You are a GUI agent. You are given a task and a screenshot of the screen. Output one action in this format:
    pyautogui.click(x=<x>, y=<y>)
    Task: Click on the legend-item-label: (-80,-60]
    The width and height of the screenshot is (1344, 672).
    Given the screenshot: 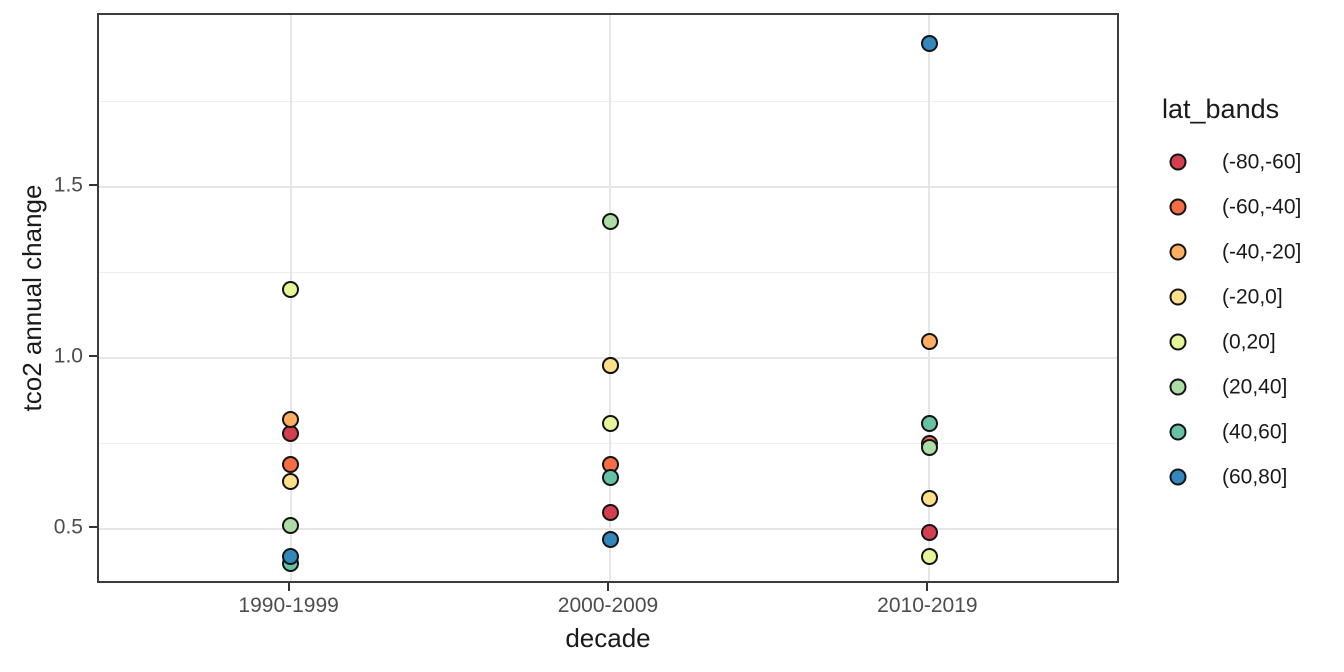 What is the action you would take?
    pyautogui.click(x=1262, y=162)
    